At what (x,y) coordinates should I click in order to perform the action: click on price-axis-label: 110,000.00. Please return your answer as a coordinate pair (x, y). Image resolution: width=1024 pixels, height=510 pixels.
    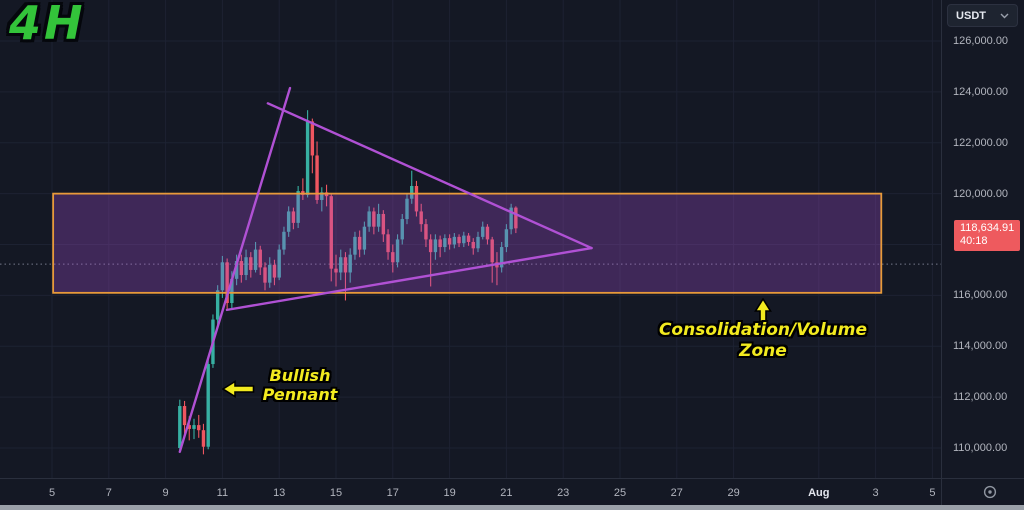
    Looking at the image, I should click on (980, 448).